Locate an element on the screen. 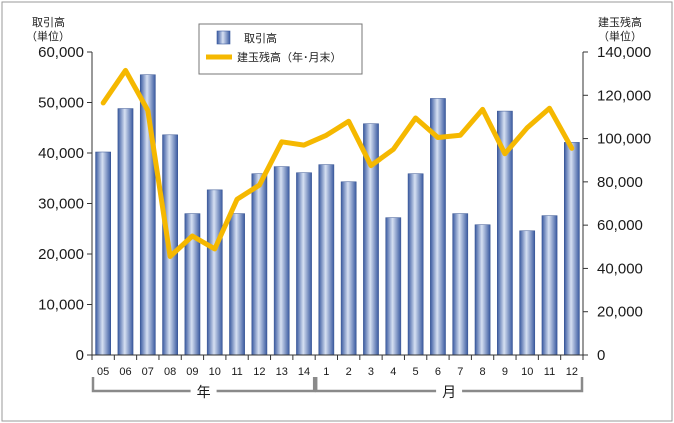 This screenshot has width=674, height=423. right-tick-label: 60,000 is located at coordinates (620, 225).